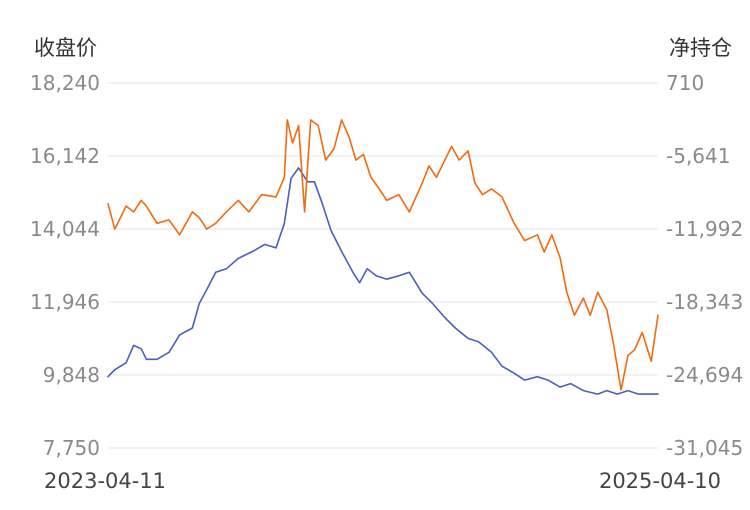  I want to click on left-tick-label: 9,848, so click(71, 375).